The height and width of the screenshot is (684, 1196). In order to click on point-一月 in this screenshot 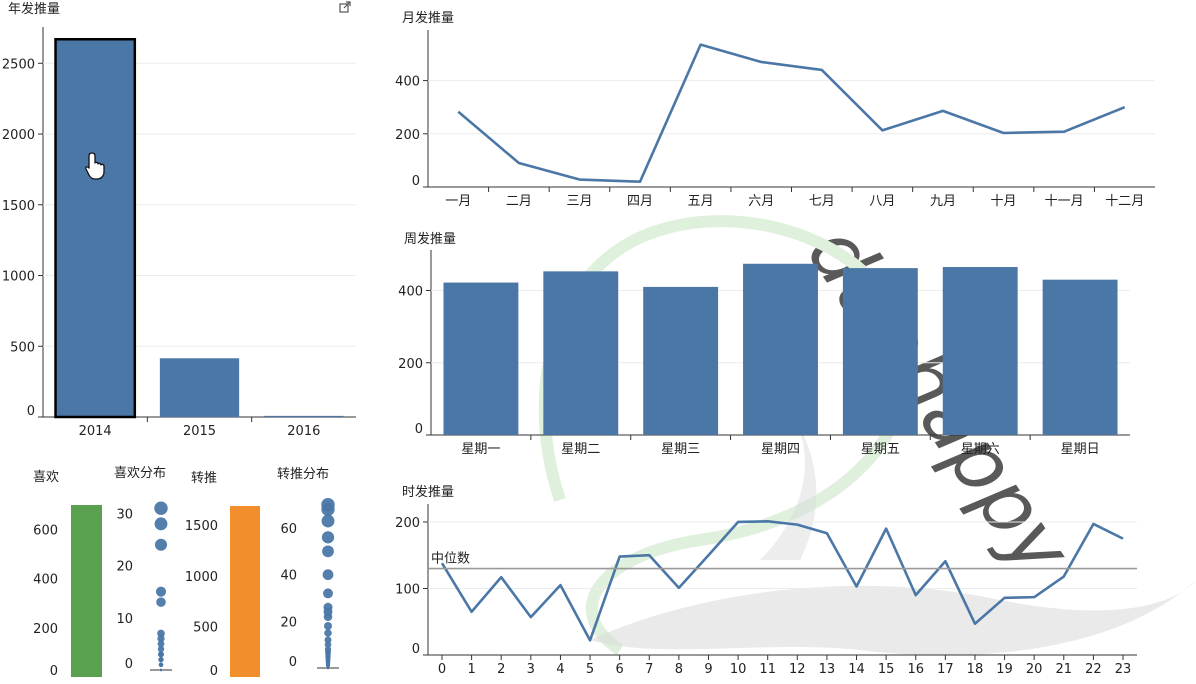, I will do `click(458, 112)`.